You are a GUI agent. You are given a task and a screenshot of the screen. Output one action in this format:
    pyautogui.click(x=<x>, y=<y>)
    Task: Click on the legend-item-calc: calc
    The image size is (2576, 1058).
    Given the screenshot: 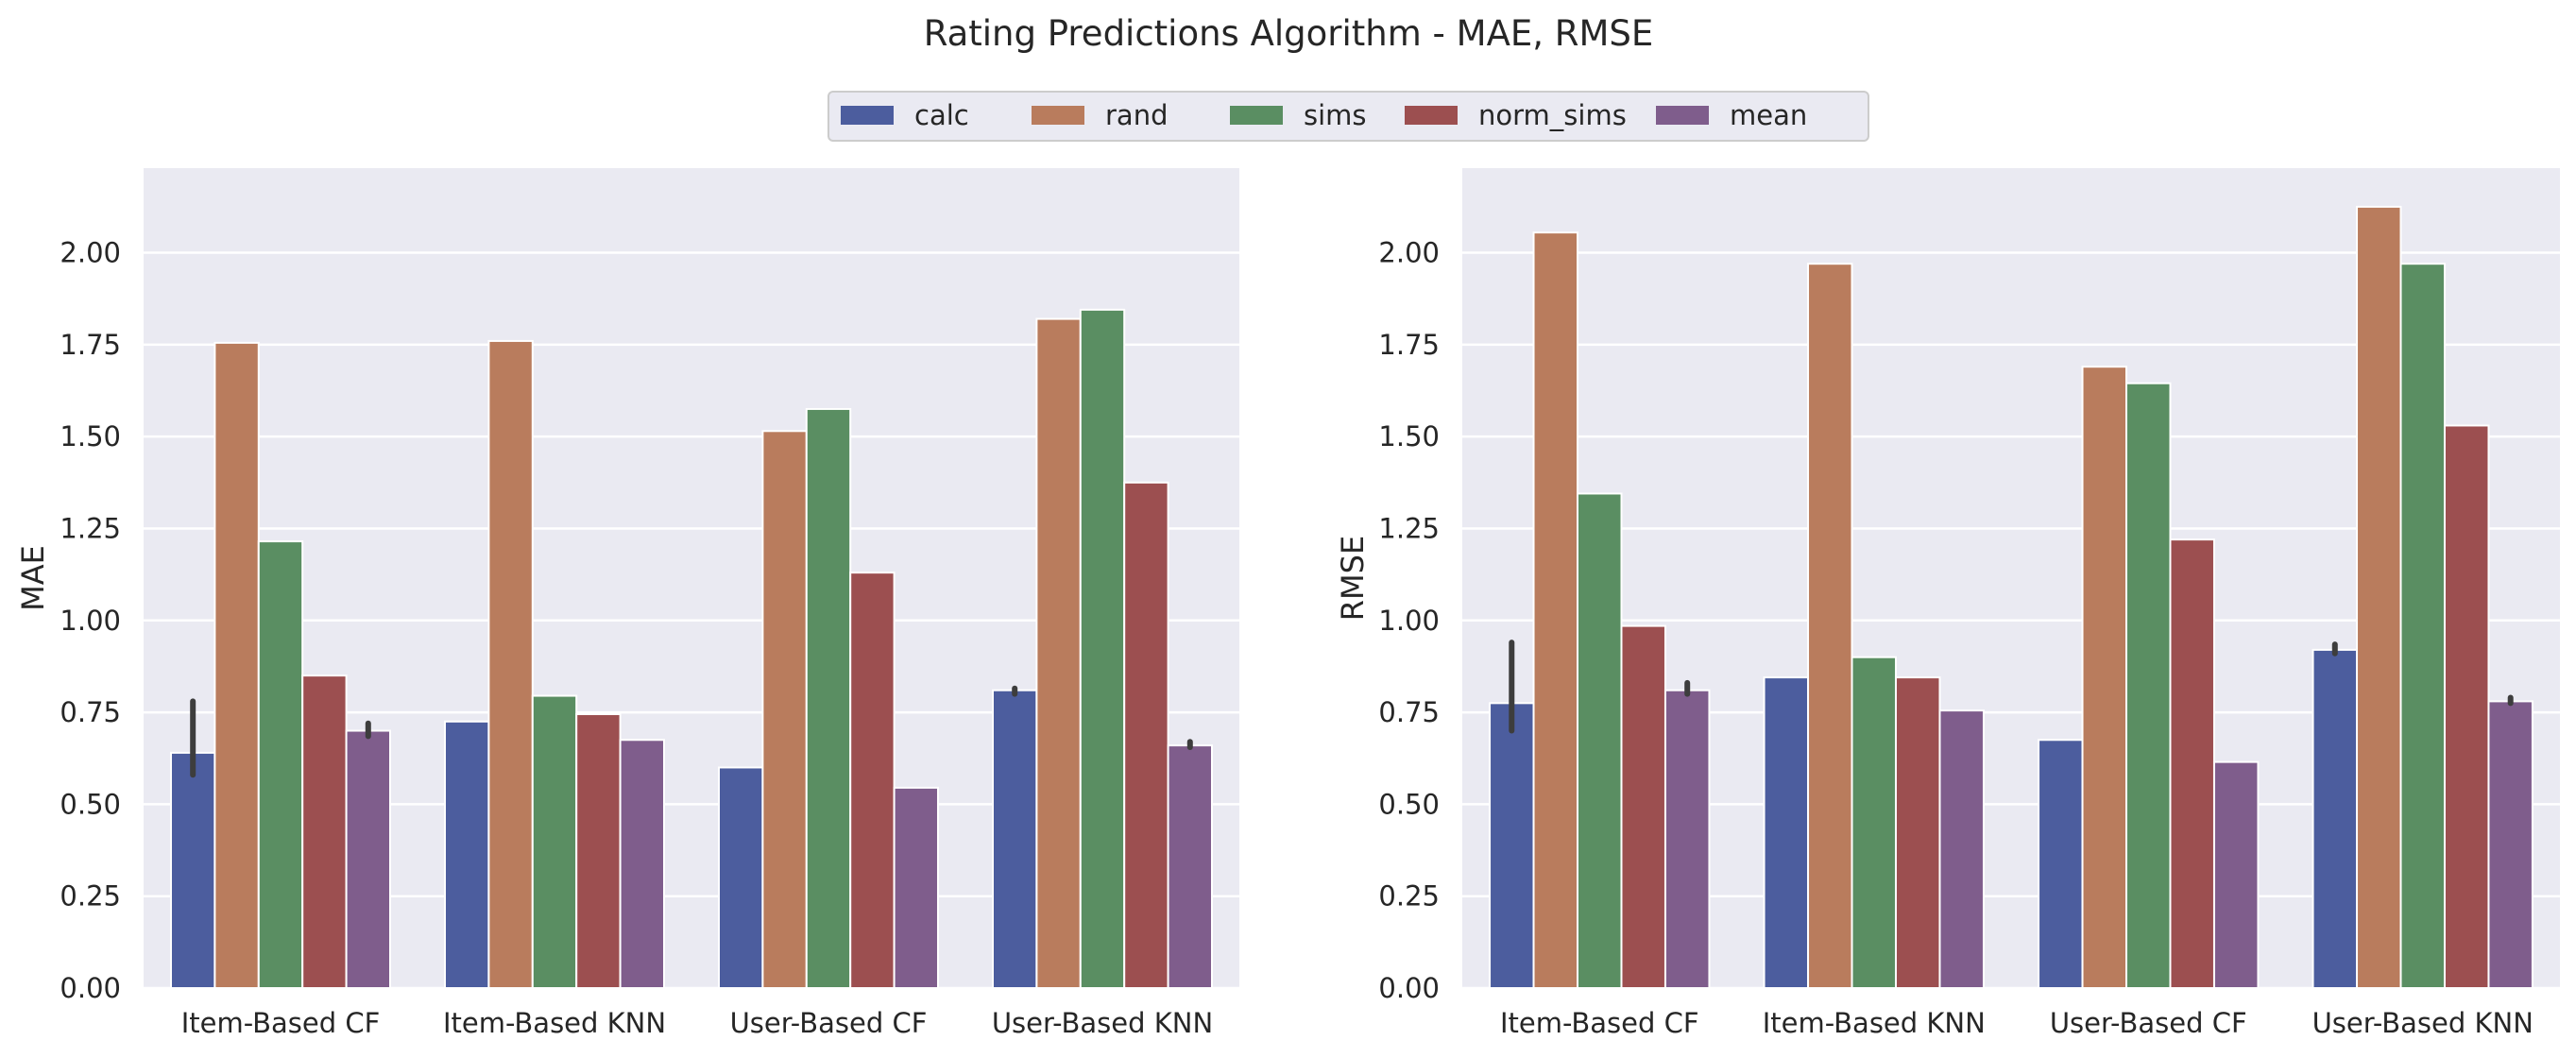 What is the action you would take?
    pyautogui.click(x=905, y=115)
    